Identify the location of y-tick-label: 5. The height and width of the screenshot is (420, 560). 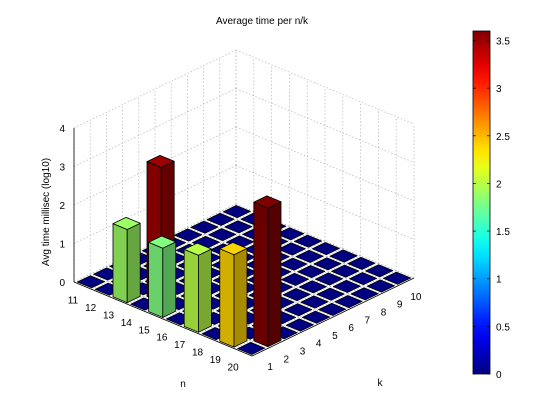
(335, 336).